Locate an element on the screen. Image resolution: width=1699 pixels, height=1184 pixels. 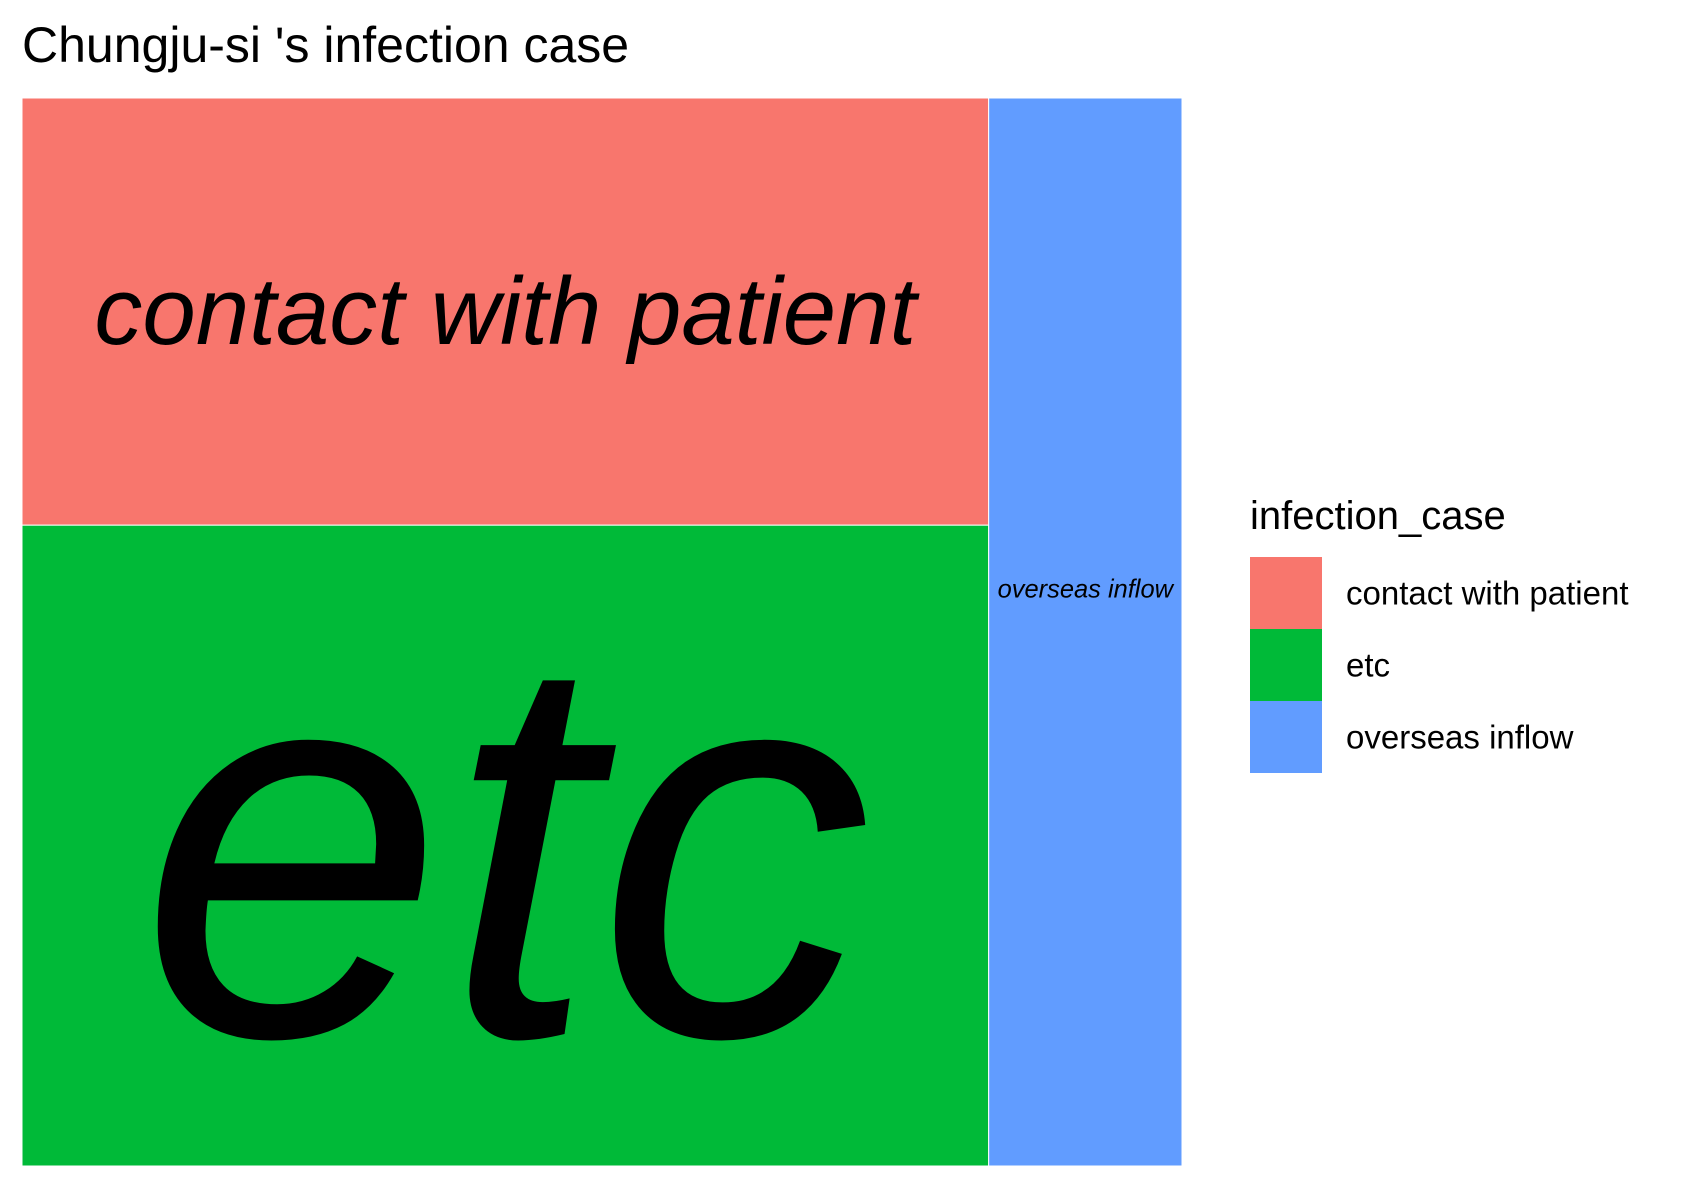
legend-key-overseas-inflow is located at coordinates (1286, 737).